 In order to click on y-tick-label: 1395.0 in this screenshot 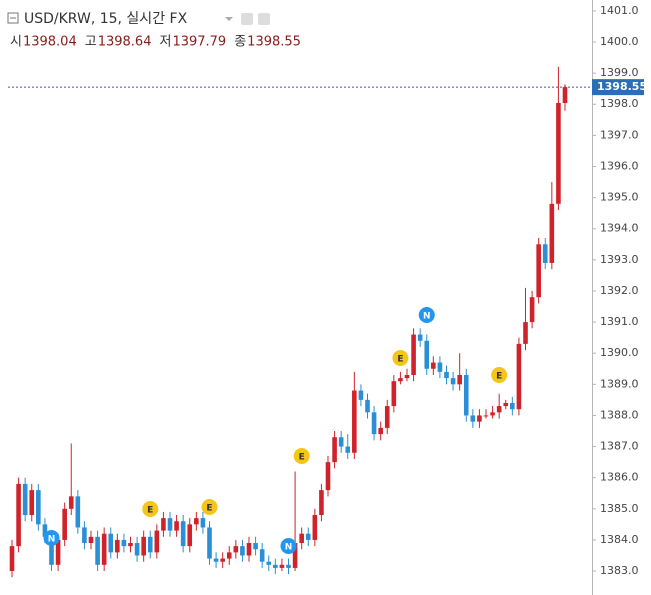, I will do `click(619, 197)`.